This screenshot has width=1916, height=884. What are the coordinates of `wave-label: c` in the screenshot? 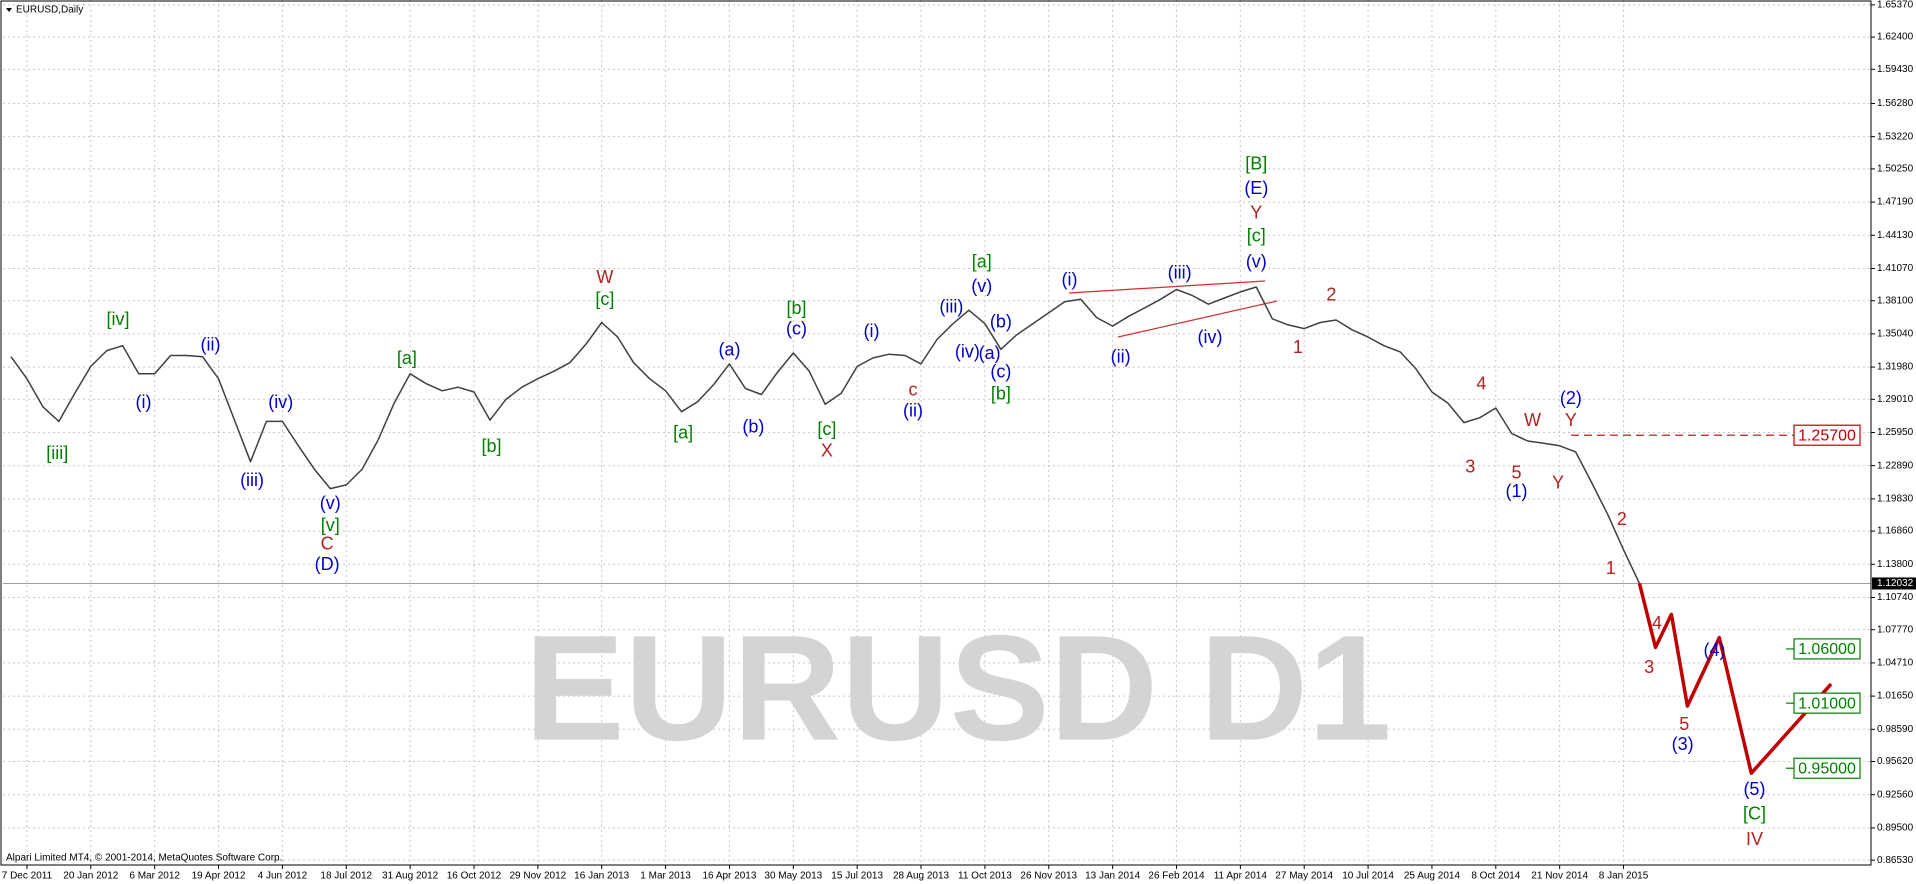 It's located at (913, 390).